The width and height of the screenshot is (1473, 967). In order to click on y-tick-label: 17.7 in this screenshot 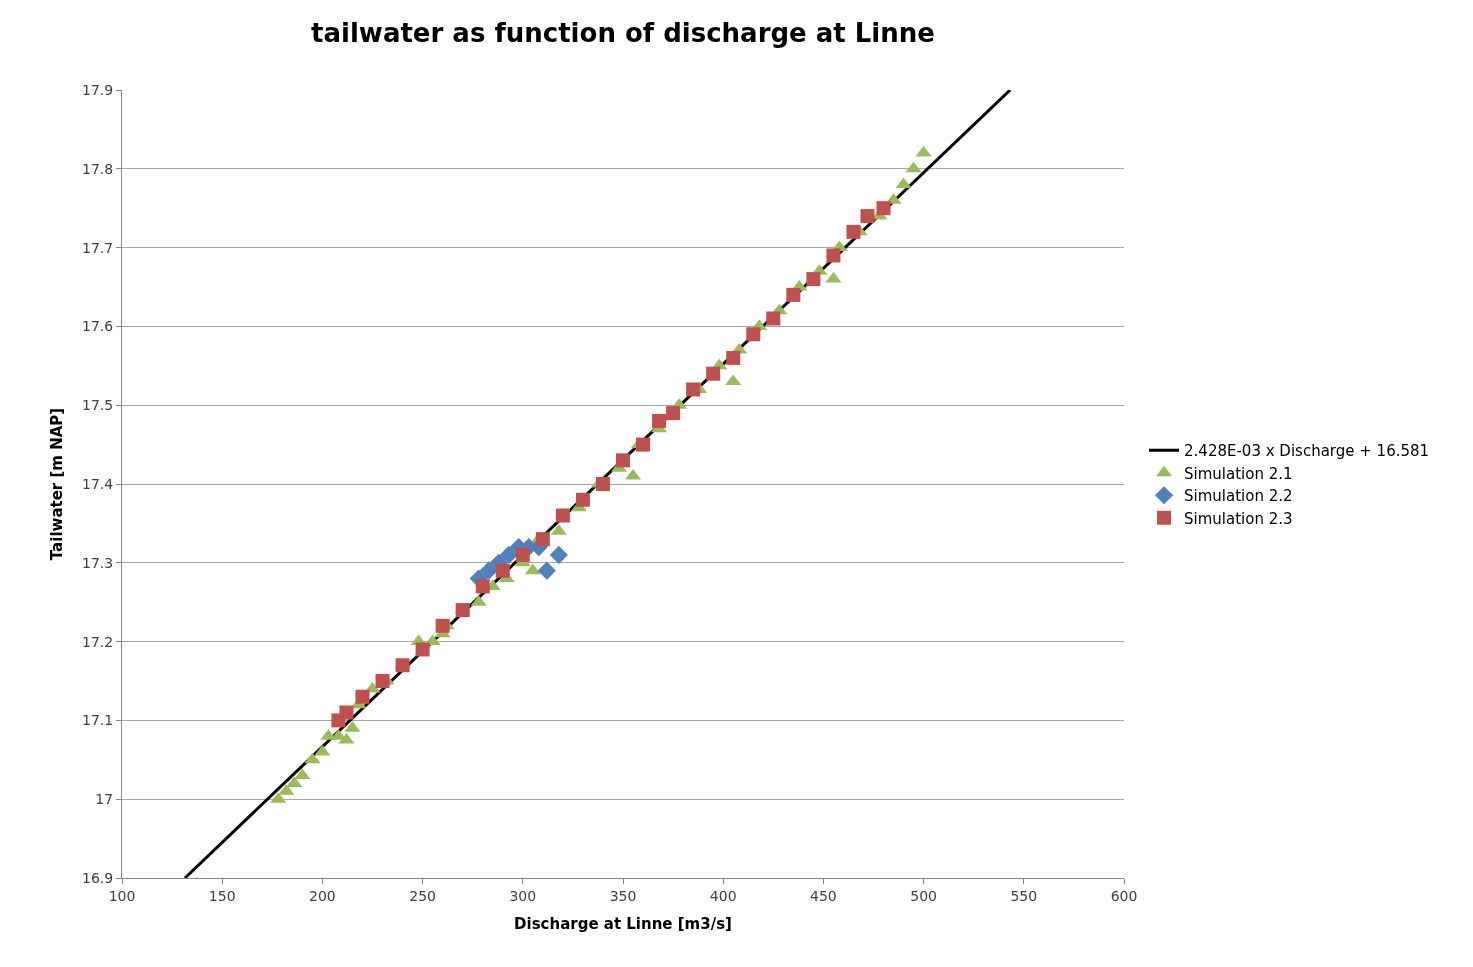, I will do `click(98, 247)`.